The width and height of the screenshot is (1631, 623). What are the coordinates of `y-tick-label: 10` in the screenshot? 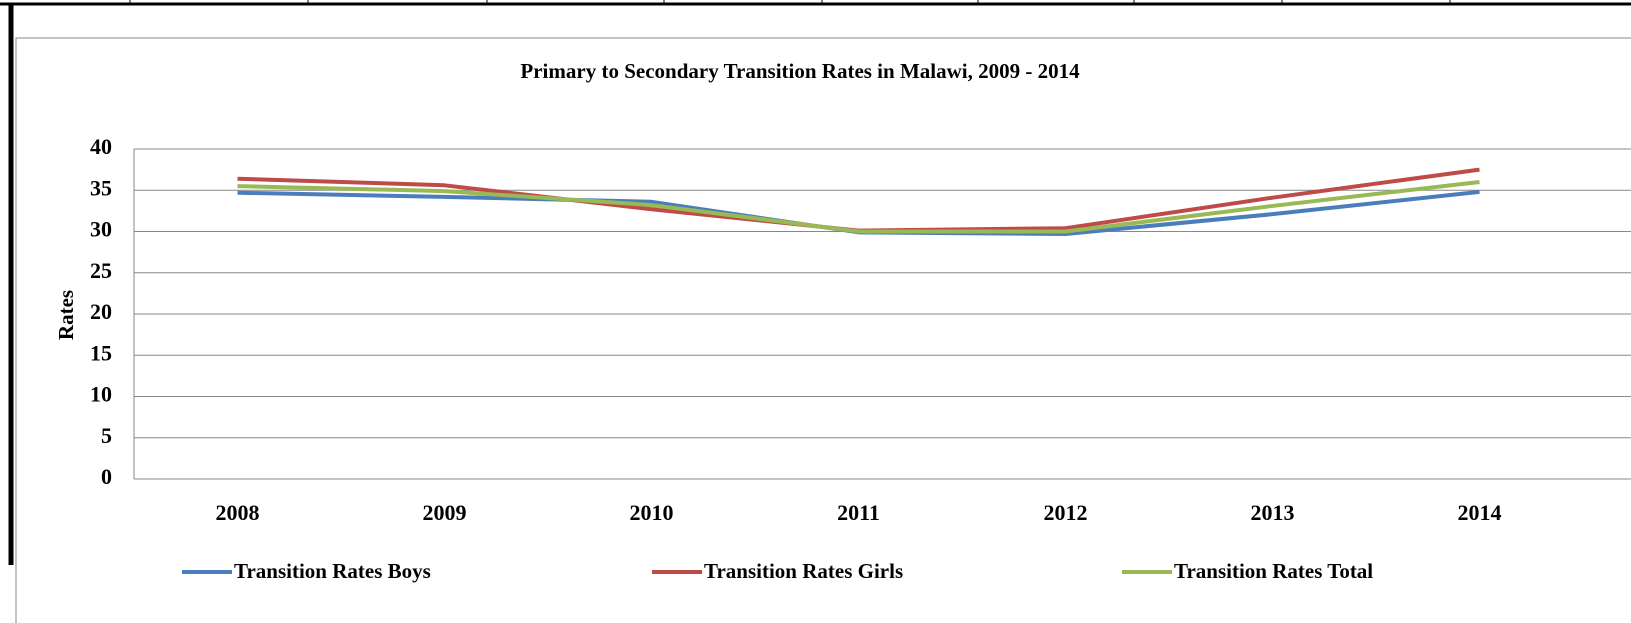 It's located at (101, 394).